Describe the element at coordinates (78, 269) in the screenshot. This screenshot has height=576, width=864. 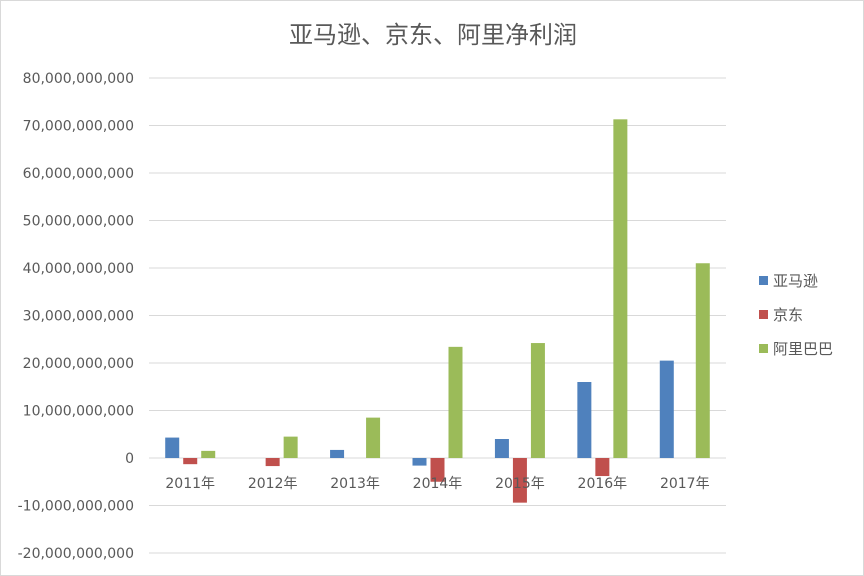
I see `y-tick-label: 40,000,000,000` at that location.